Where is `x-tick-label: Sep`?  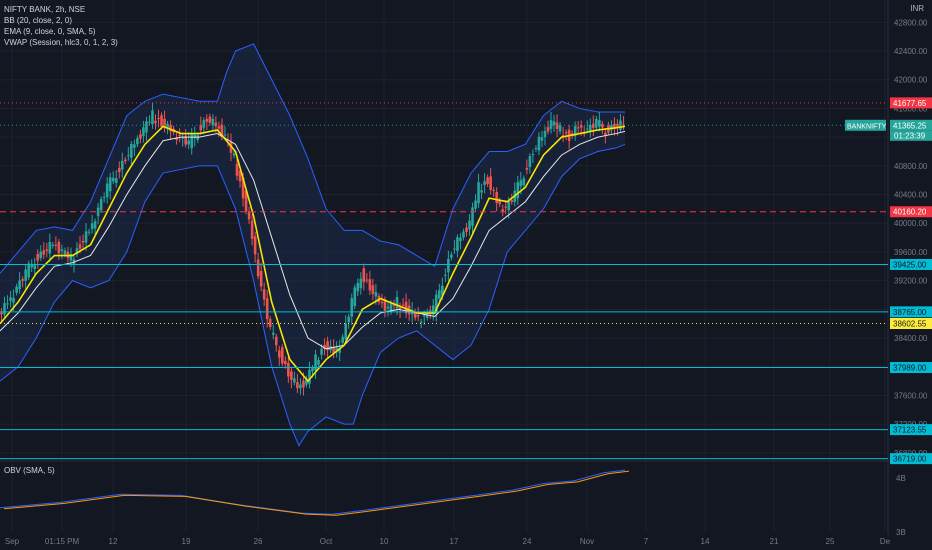 x-tick-label: Sep is located at coordinates (12, 541).